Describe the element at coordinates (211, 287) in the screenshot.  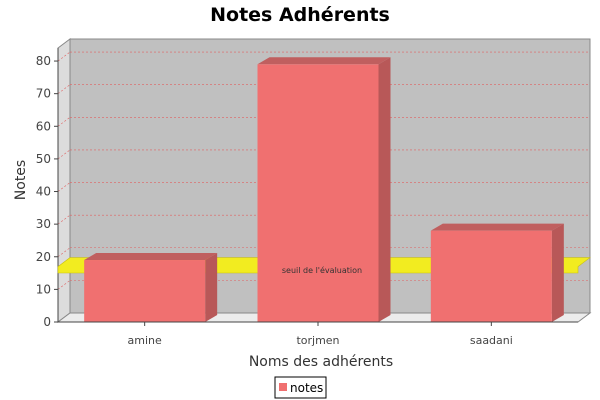
I see `bar-side-amine` at that location.